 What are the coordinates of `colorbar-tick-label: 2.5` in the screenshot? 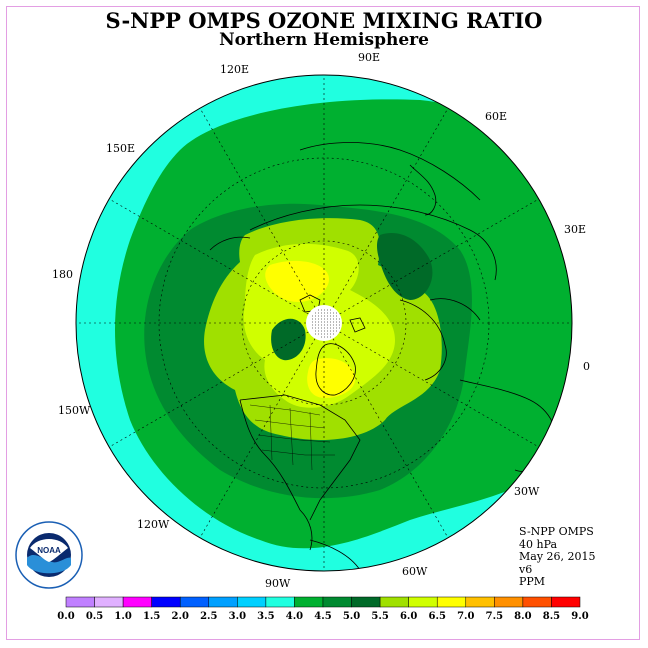 It's located at (208, 616).